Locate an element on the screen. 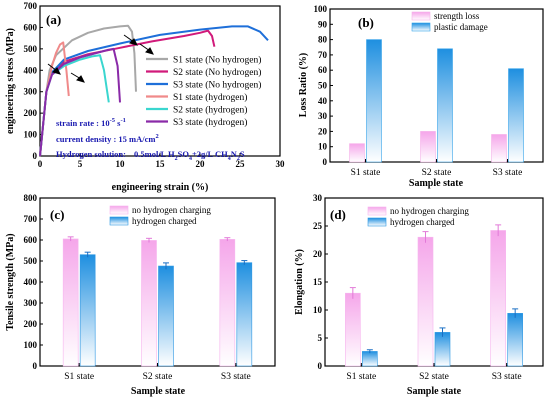 The width and height of the screenshot is (550, 402). c-xtick-label-s2-state: S2 state is located at coordinates (158, 377).